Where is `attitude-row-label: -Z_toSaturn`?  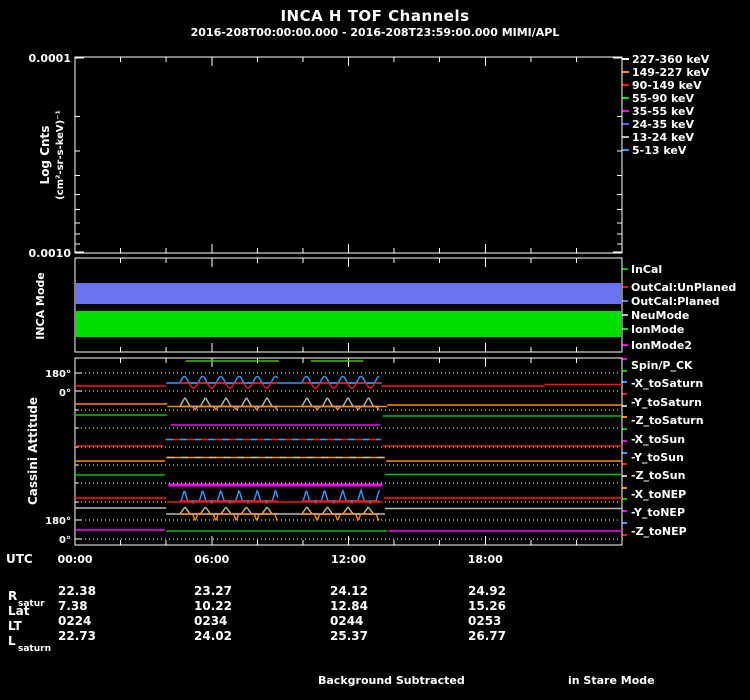
attitude-row-label: -Z_toSaturn is located at coordinates (667, 420).